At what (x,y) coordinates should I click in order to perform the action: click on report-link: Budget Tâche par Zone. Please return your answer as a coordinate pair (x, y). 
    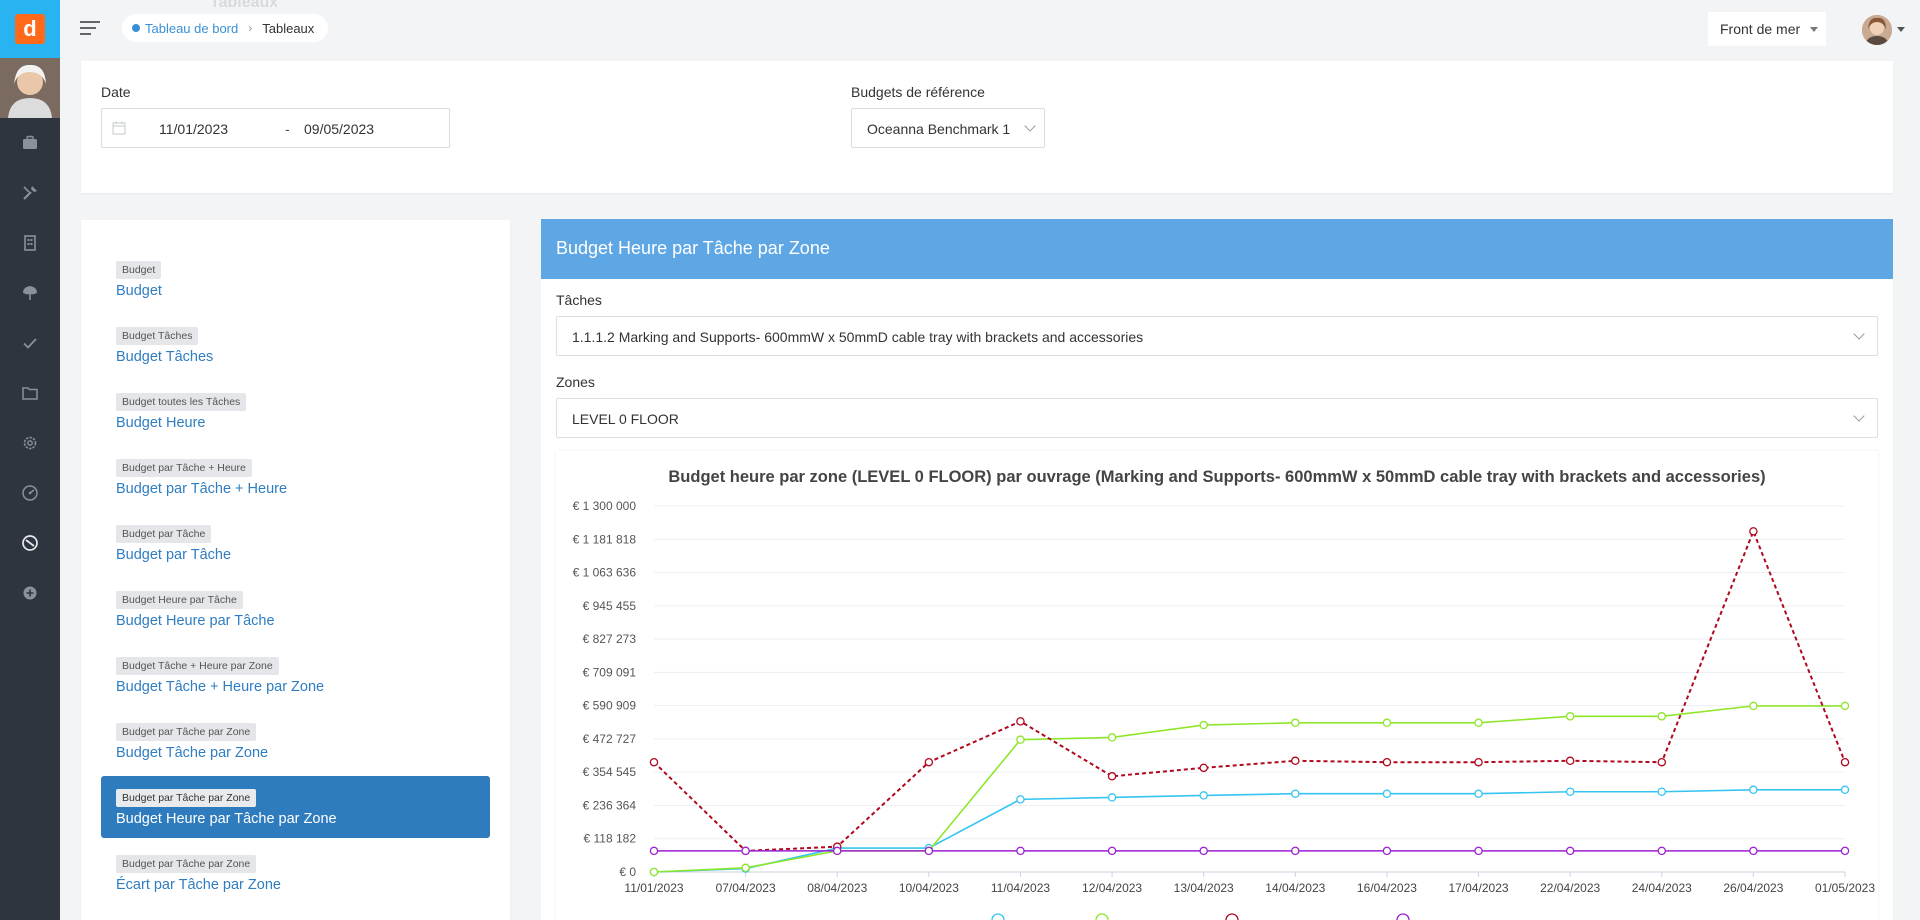
    Looking at the image, I should click on (192, 753).